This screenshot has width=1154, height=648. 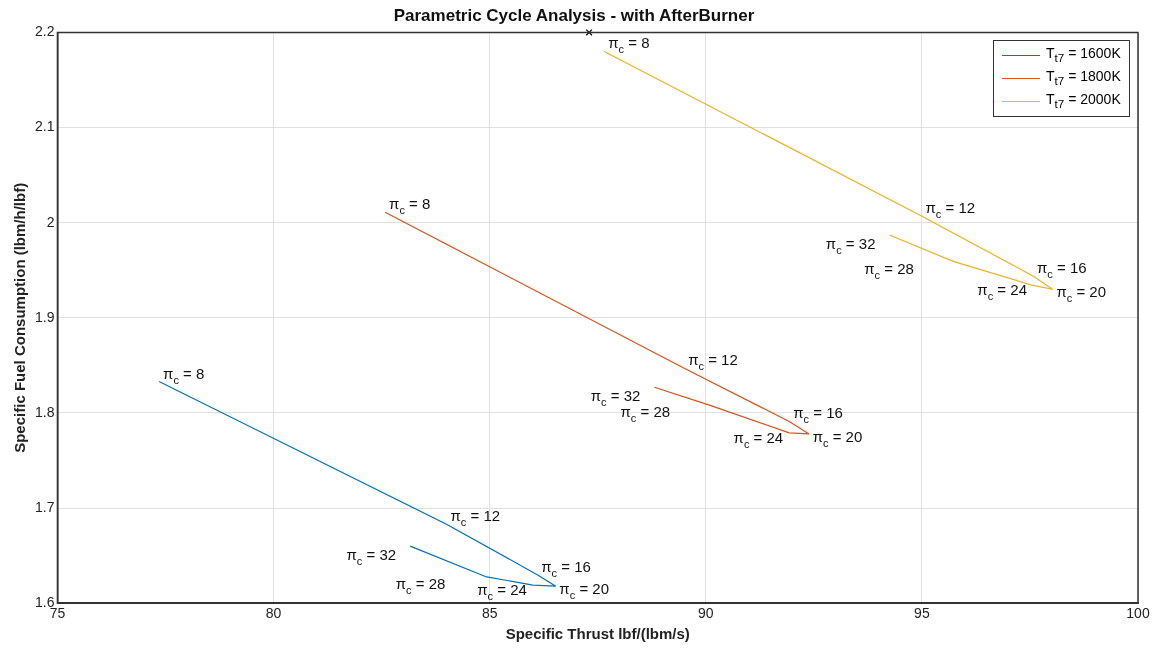 What do you see at coordinates (1138, 613) in the screenshot?
I see `x-tick-label: 100` at bounding box center [1138, 613].